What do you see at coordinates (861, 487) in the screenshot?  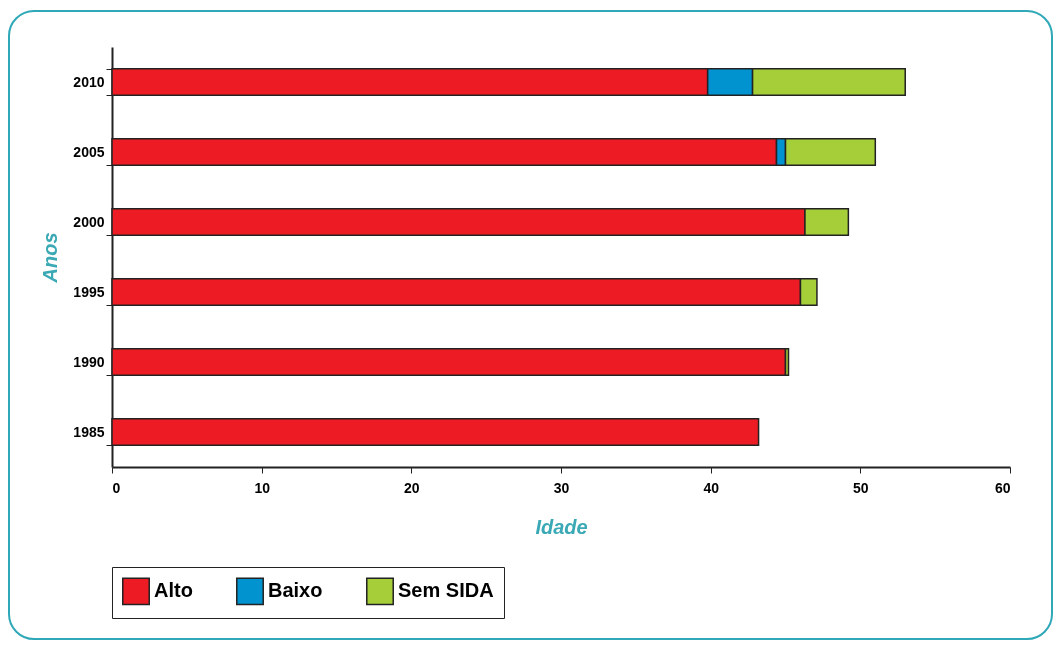 I see `x-tick-label: 50` at bounding box center [861, 487].